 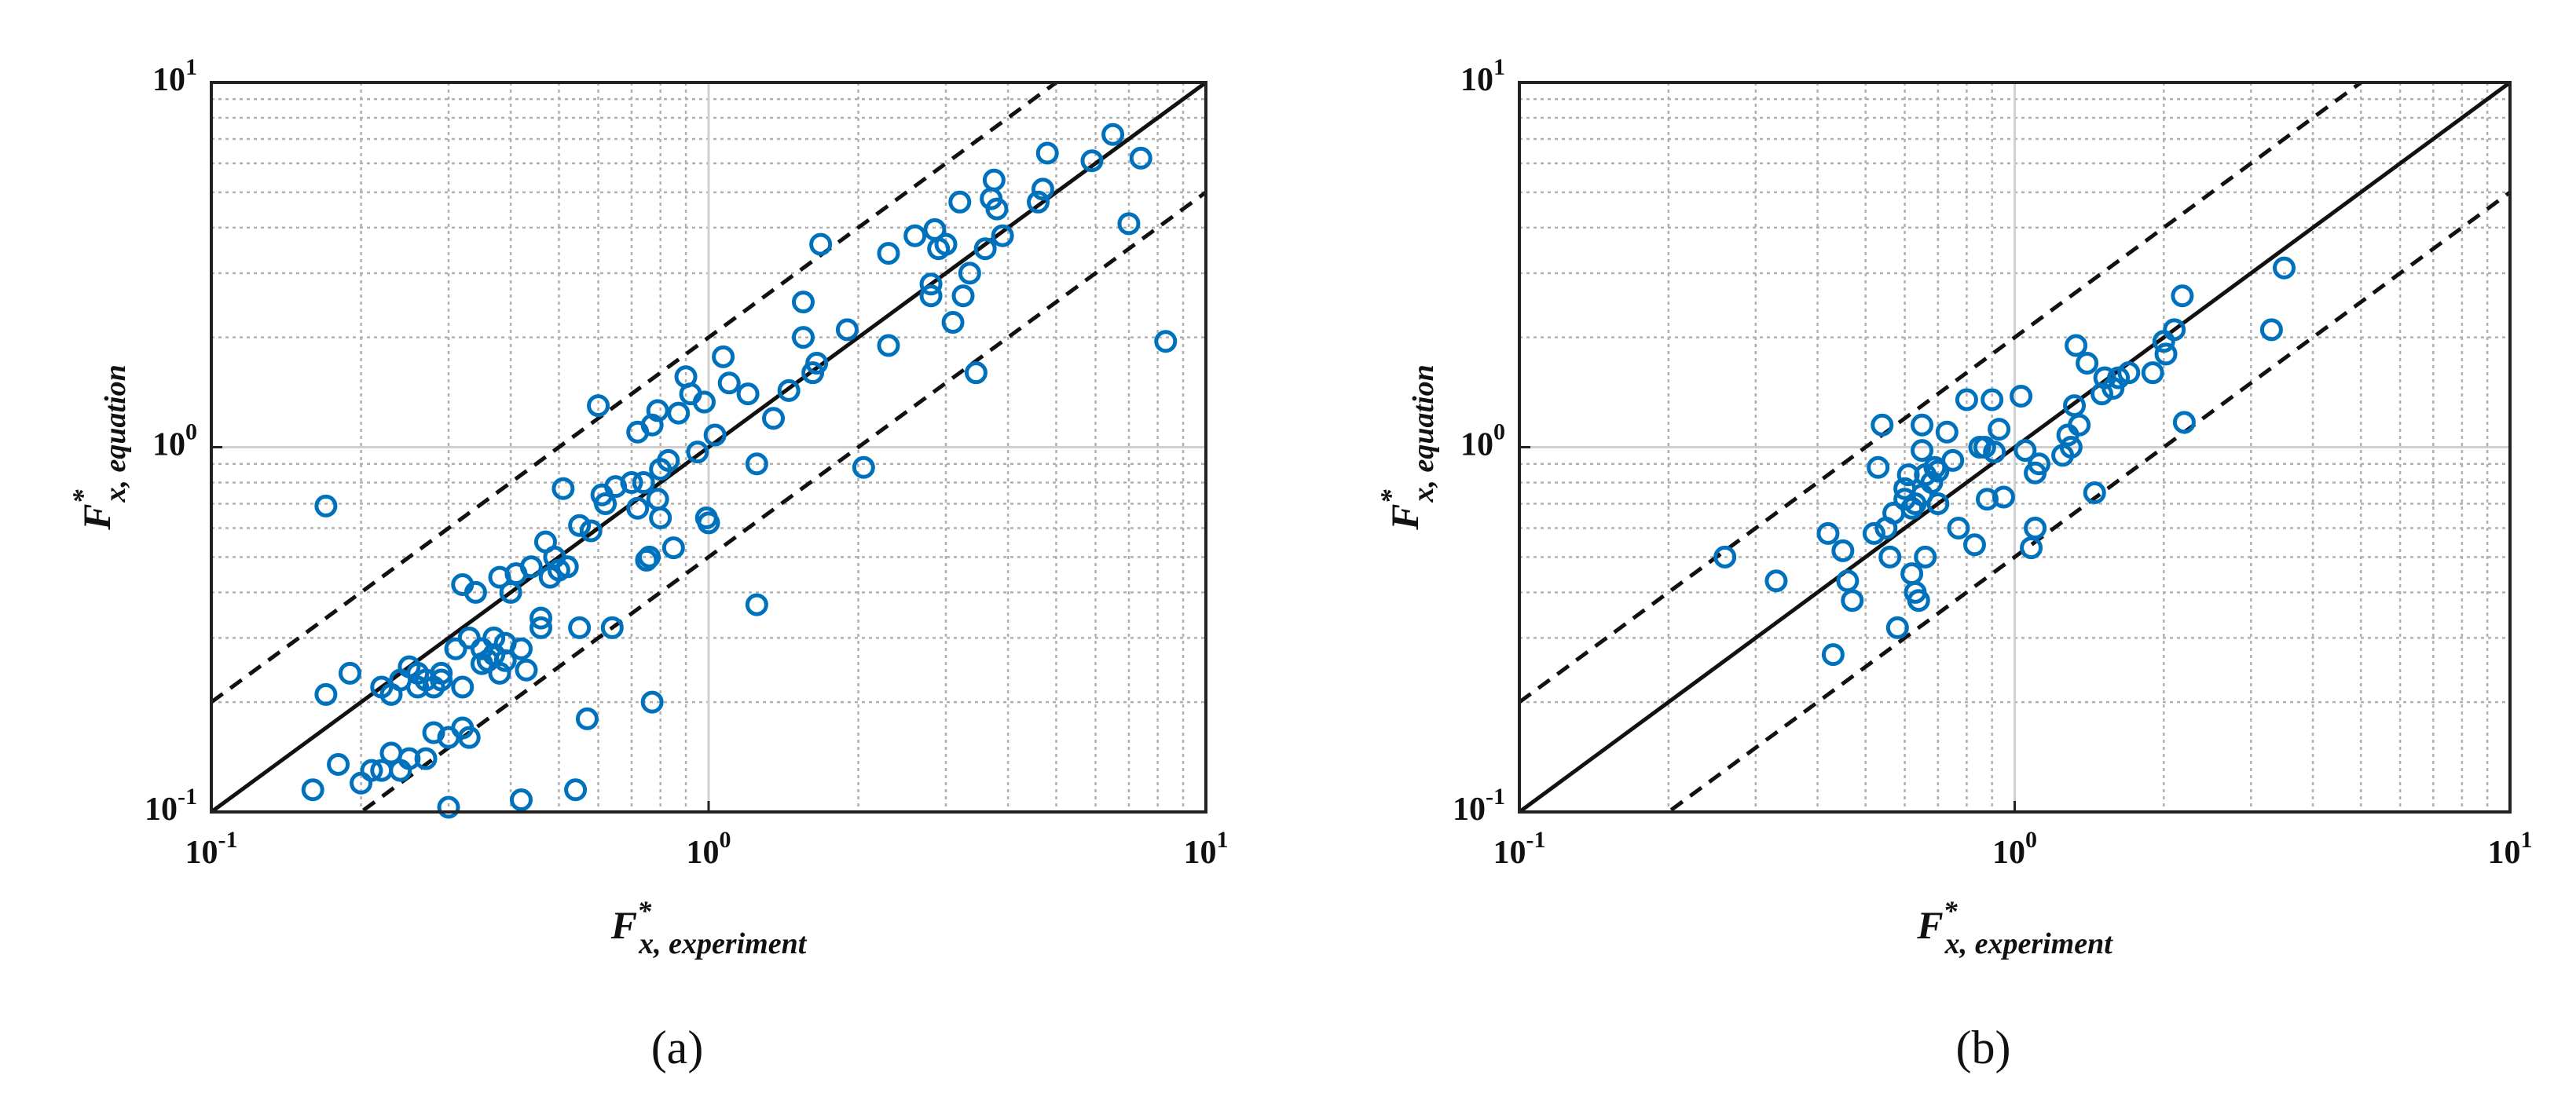 I want to click on panel-label: (a), so click(x=677, y=1047).